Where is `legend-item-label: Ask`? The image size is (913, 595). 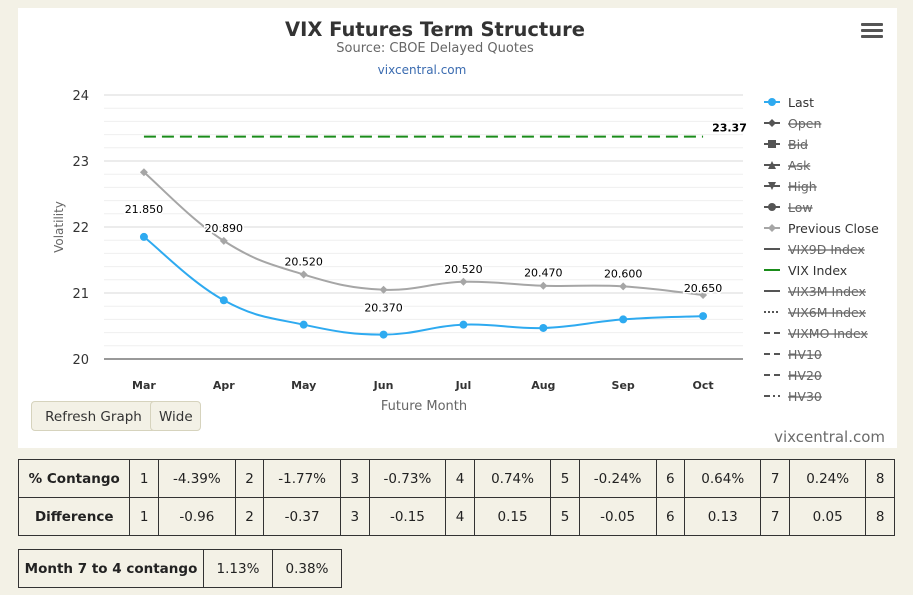 legend-item-label: Ask is located at coordinates (799, 165).